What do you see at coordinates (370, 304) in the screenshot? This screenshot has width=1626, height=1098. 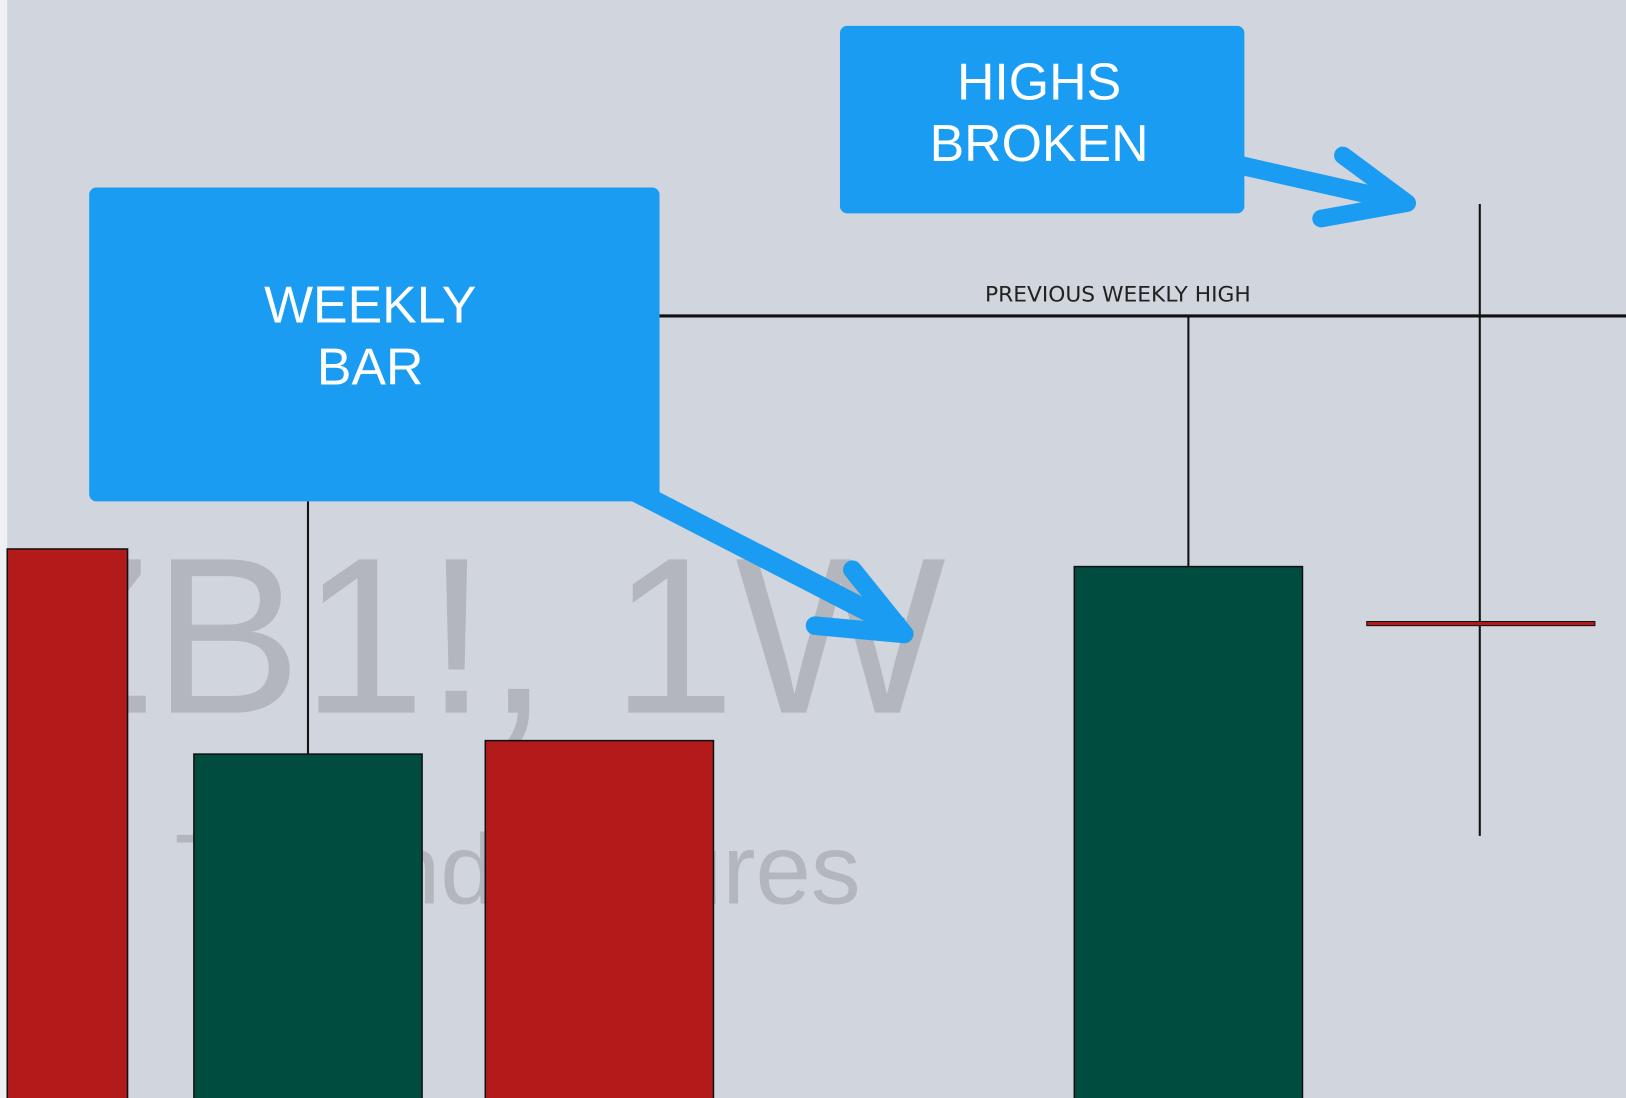 I see `callout-text: WEEKLY` at bounding box center [370, 304].